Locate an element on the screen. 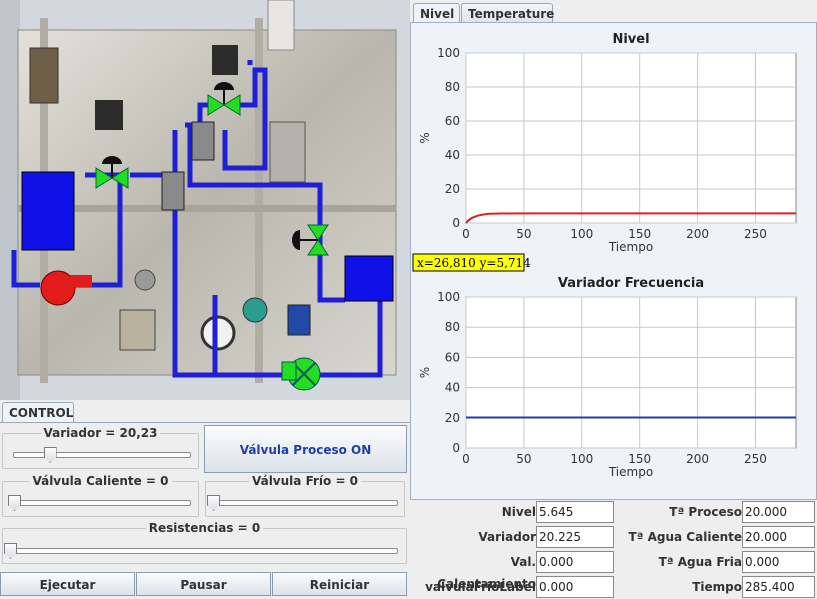 The image size is (817, 599). resistencias-track is located at coordinates (203, 551).